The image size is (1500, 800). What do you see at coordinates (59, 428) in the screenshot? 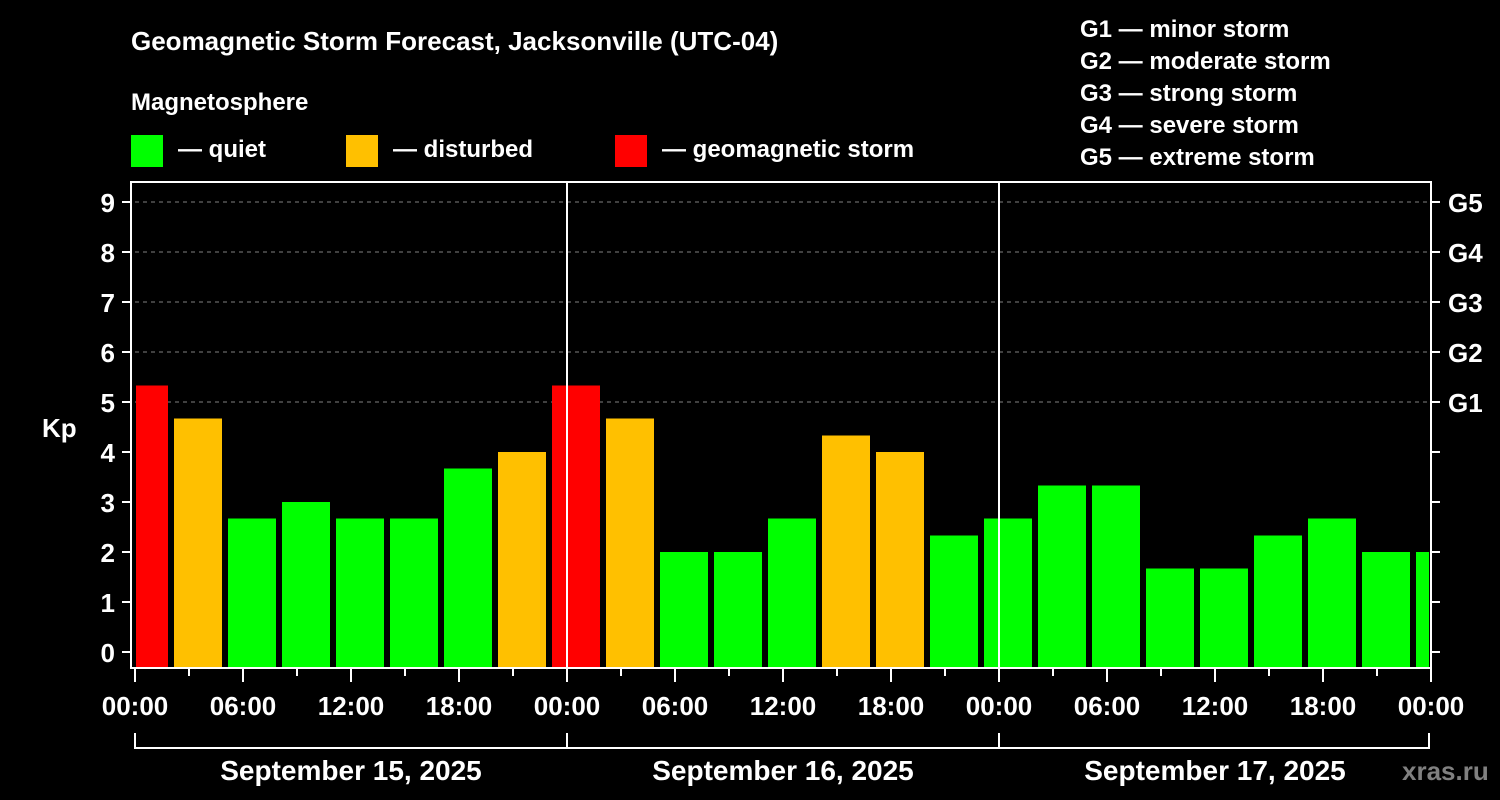
I see `y-axis-label: Kp` at bounding box center [59, 428].